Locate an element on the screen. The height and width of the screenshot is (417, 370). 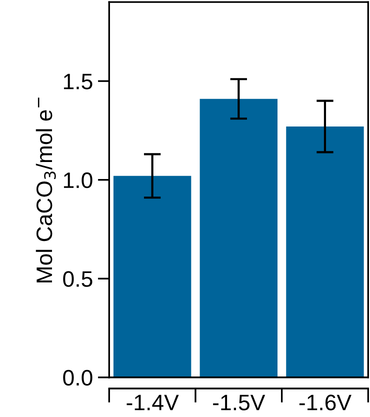
y-tick-label: 0.0 is located at coordinates (77, 378).